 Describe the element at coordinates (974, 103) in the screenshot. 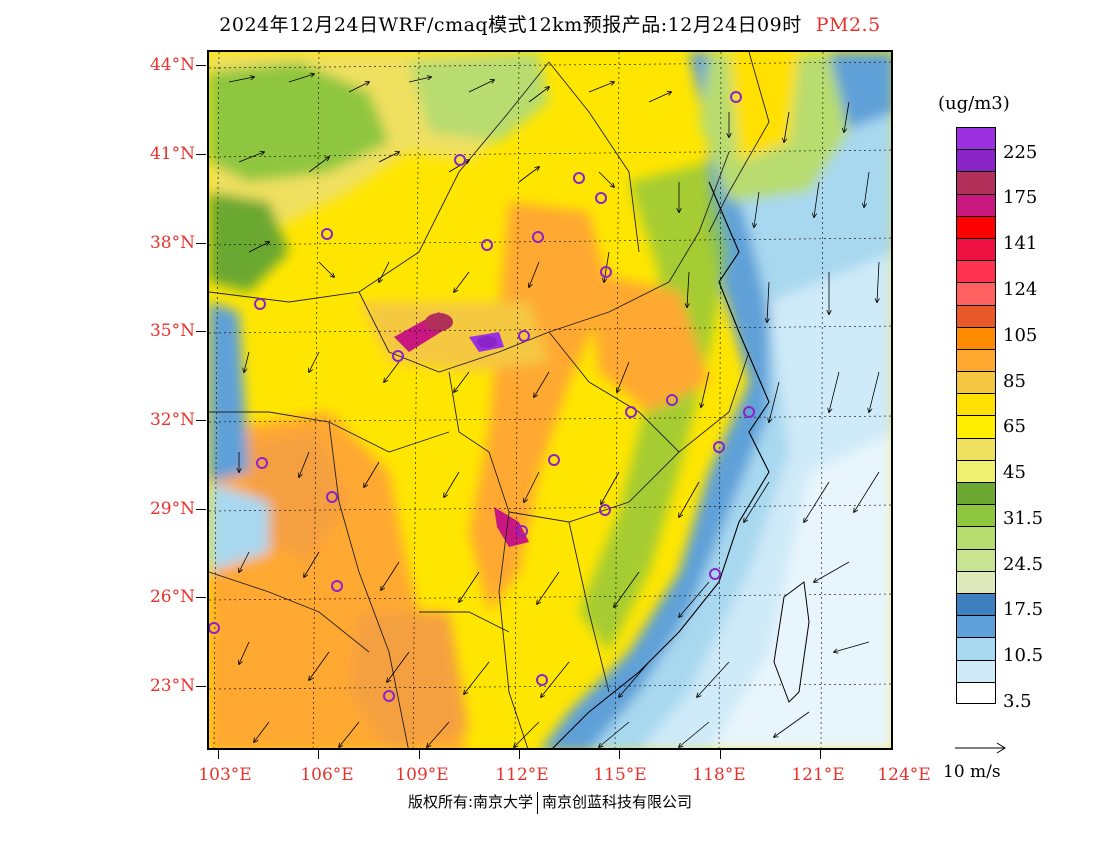

I see `legend-unit: (ug/m3)` at that location.